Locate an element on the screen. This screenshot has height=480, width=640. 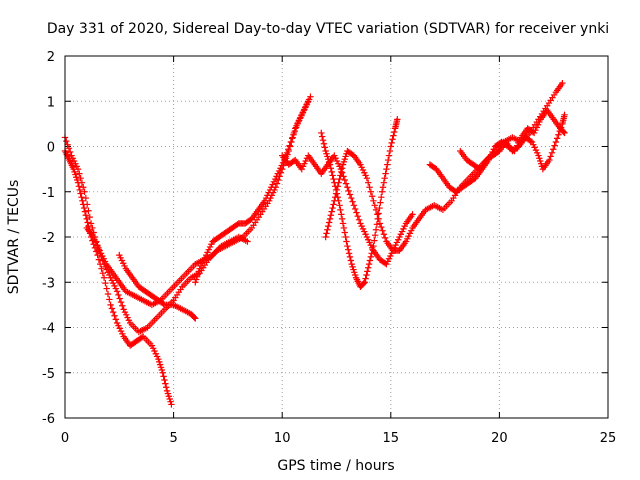
x-tick-label: 15 is located at coordinates (391, 438).